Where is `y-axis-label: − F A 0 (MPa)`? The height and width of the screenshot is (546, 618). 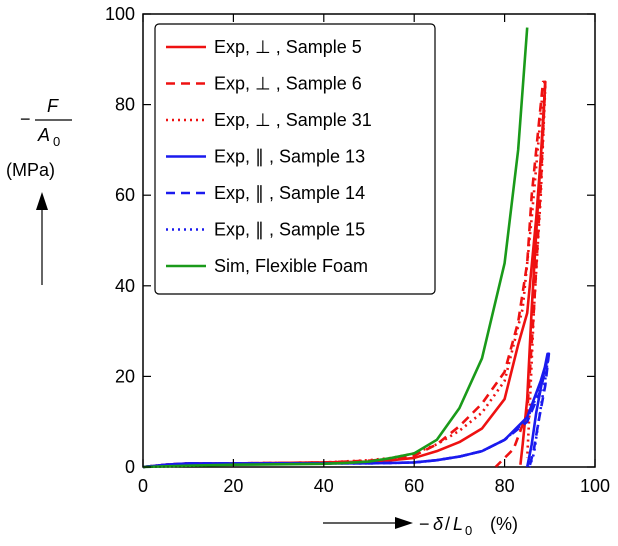
y-axis-label: − F A 0 (MPa) is located at coordinates (39, 190).